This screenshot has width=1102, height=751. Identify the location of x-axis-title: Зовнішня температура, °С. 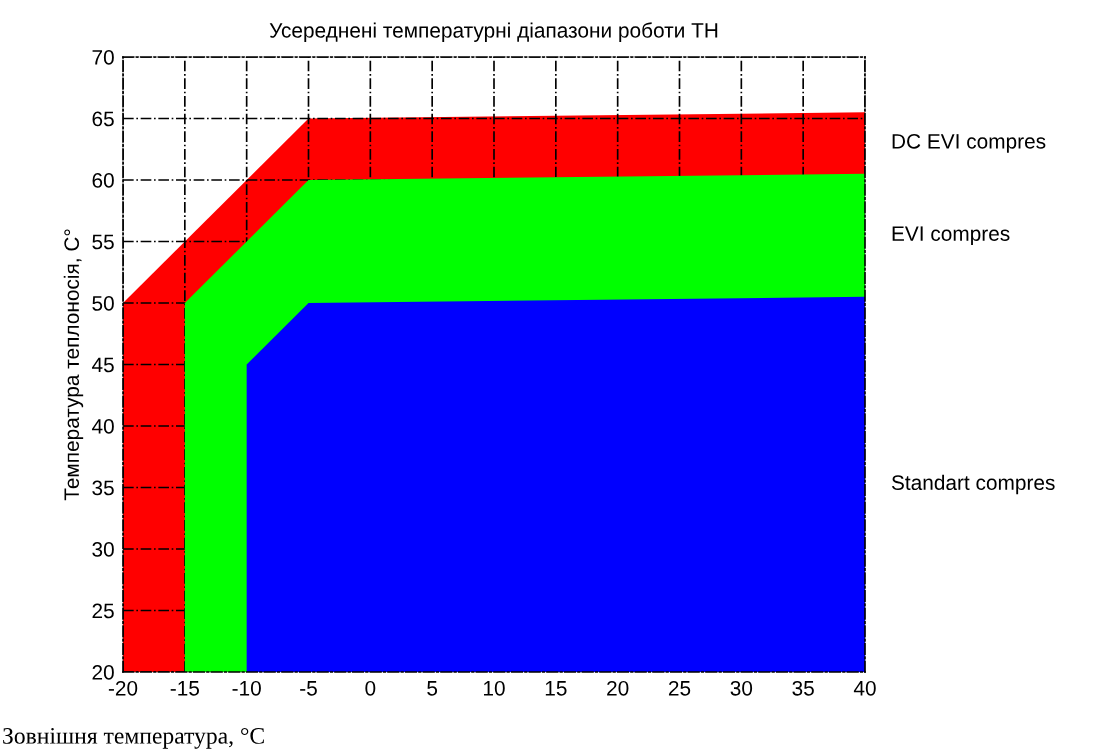
(133, 738).